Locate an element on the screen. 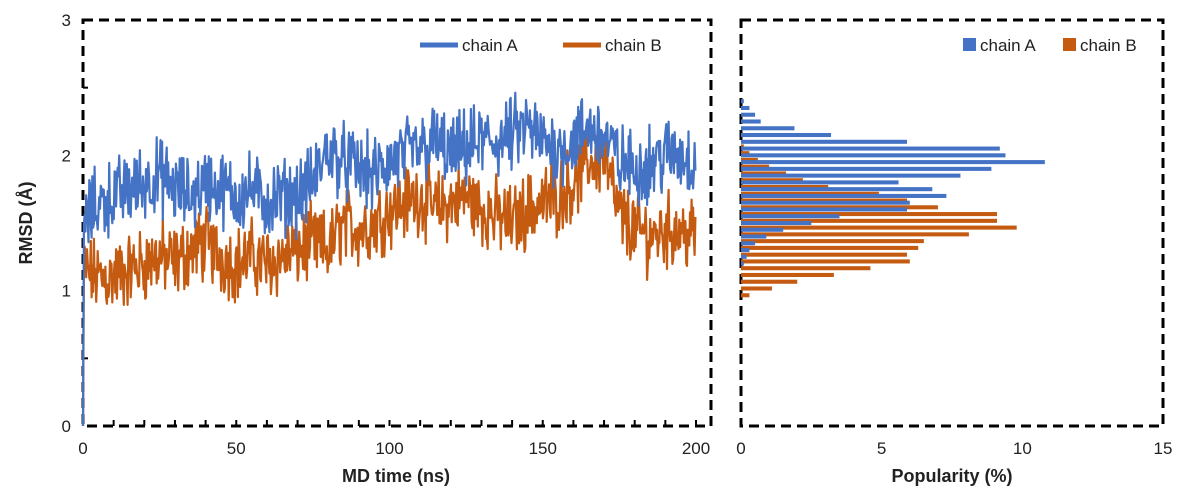 This screenshot has height=493, width=1178. histogram-bars is located at coordinates (893, 198).